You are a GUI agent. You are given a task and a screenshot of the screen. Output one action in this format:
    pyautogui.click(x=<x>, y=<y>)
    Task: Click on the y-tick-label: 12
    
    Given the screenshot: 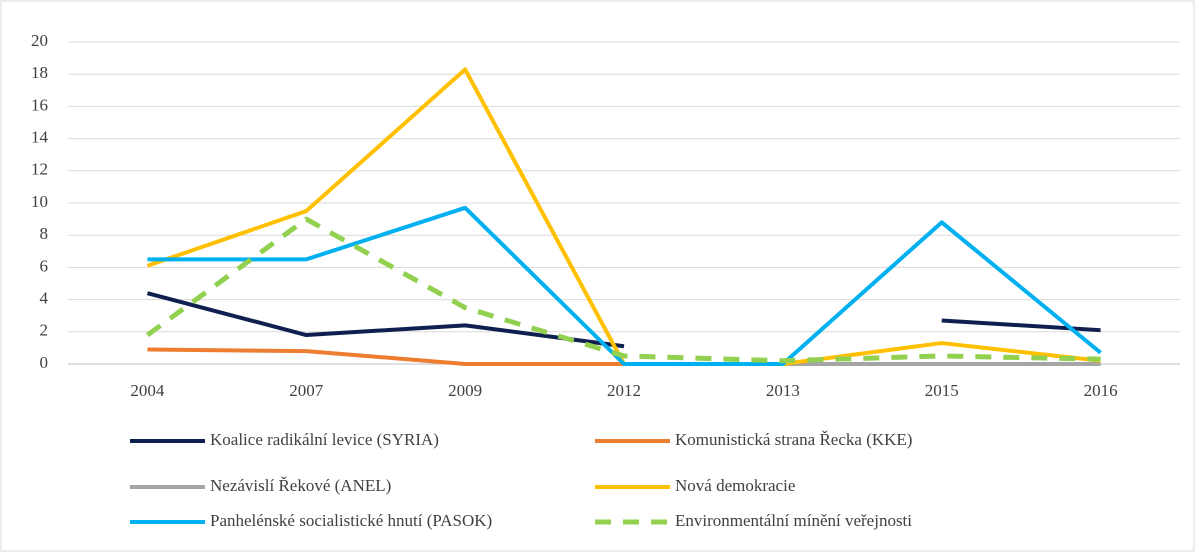 What is the action you would take?
    pyautogui.click(x=39, y=169)
    